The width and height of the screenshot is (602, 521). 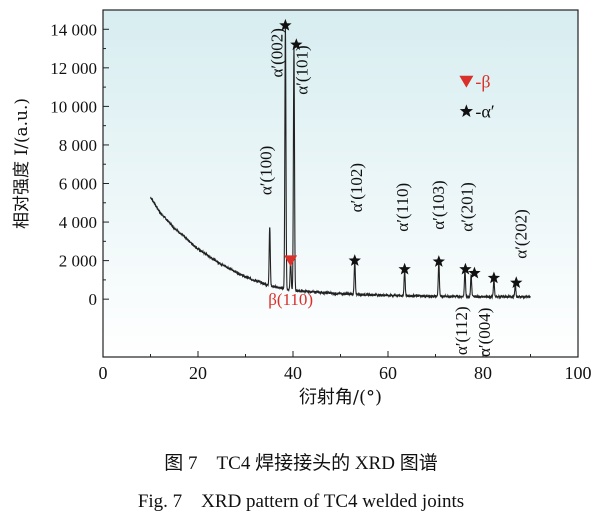 I want to click on y-tick-label: 4 000, so click(x=78, y=222).